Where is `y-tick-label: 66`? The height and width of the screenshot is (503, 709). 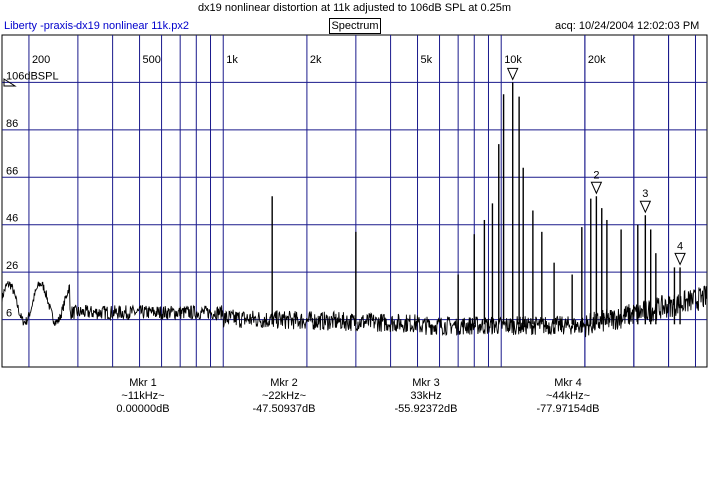 y-tick-label: 66 is located at coordinates (12, 171).